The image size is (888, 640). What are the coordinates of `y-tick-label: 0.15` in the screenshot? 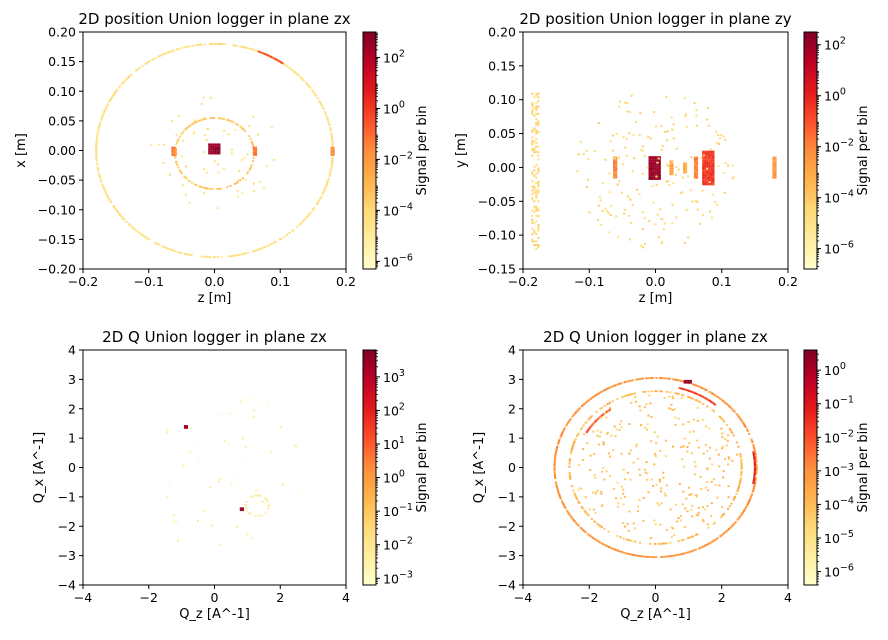 It's located at (502, 65).